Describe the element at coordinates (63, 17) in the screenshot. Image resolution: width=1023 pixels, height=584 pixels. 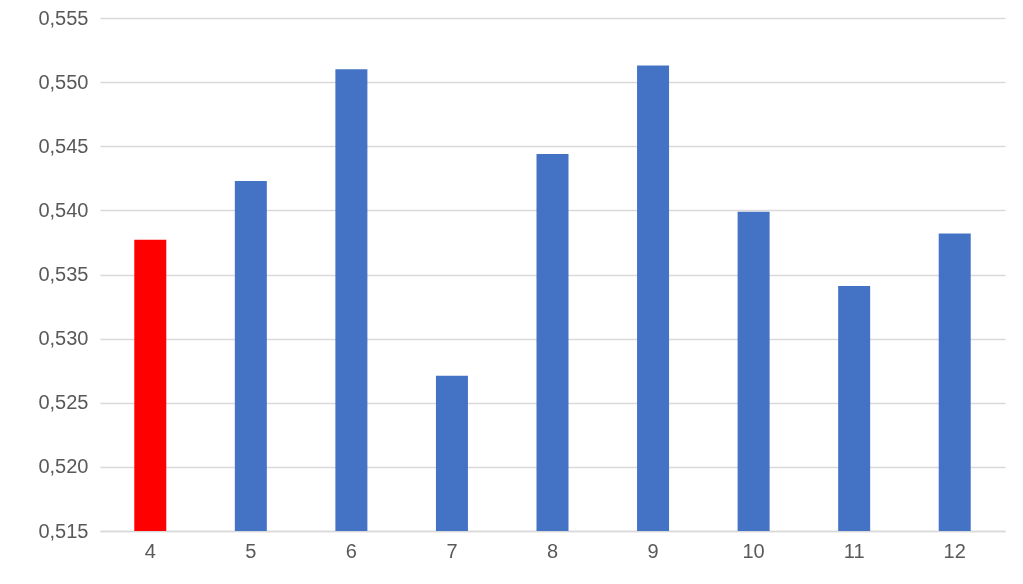
I see `y-tick-label: 0,555` at that location.